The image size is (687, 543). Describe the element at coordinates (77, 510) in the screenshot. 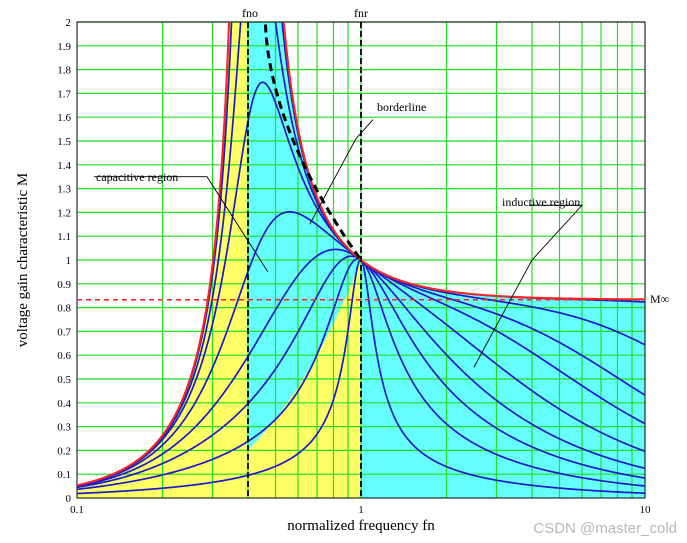

I see `x-tick-label: 0.1` at that location.